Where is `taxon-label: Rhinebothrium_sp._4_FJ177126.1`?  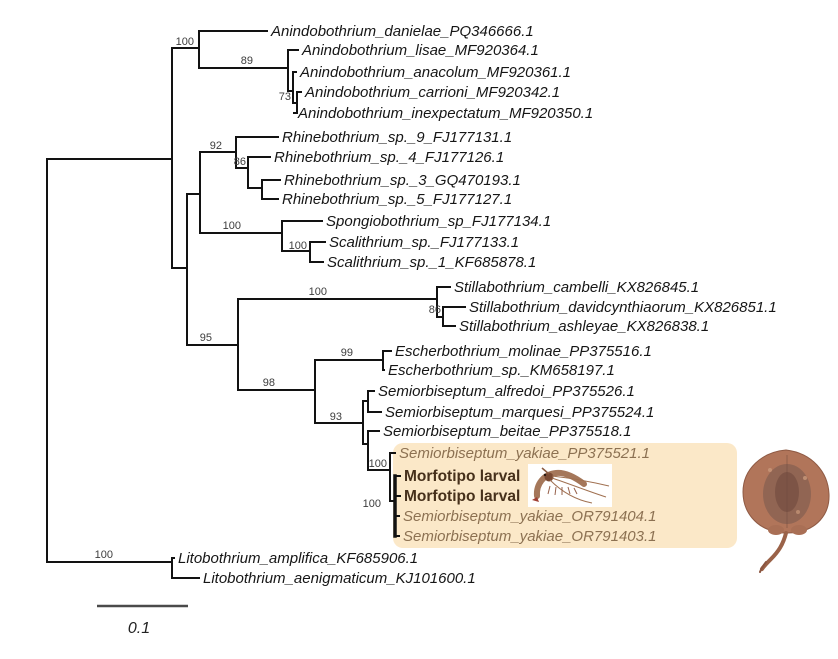
taxon-label: Rhinebothrium_sp._4_FJ177126.1 is located at coordinates (389, 157).